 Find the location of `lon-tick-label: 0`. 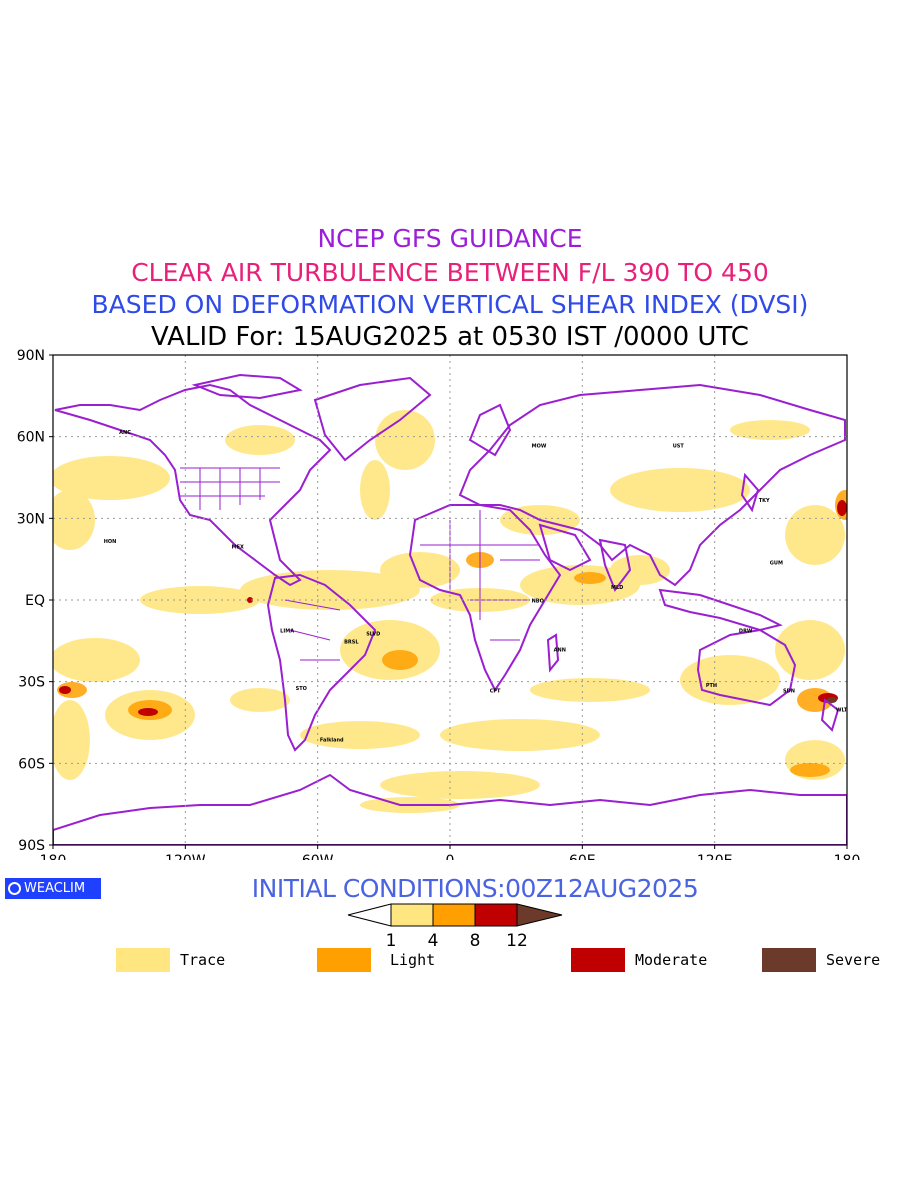

lon-tick-label: 0 is located at coordinates (450, 856).